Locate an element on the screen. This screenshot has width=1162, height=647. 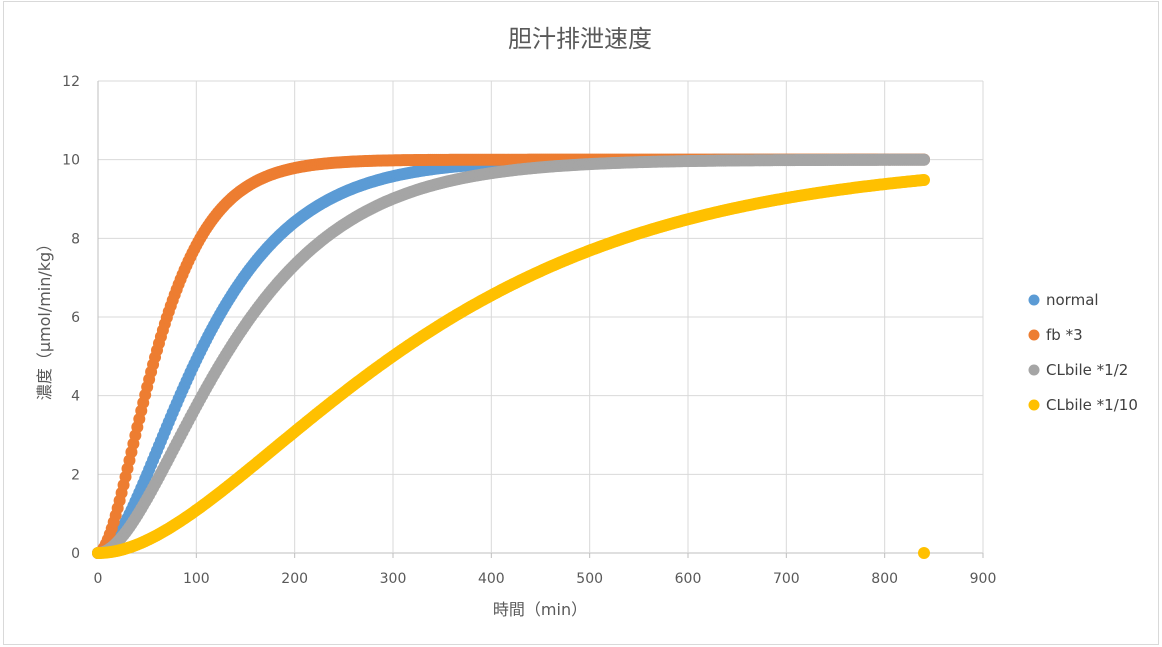
y-axis-ticks: 0 2 4 6 8 10 12 is located at coordinates (71, 318).